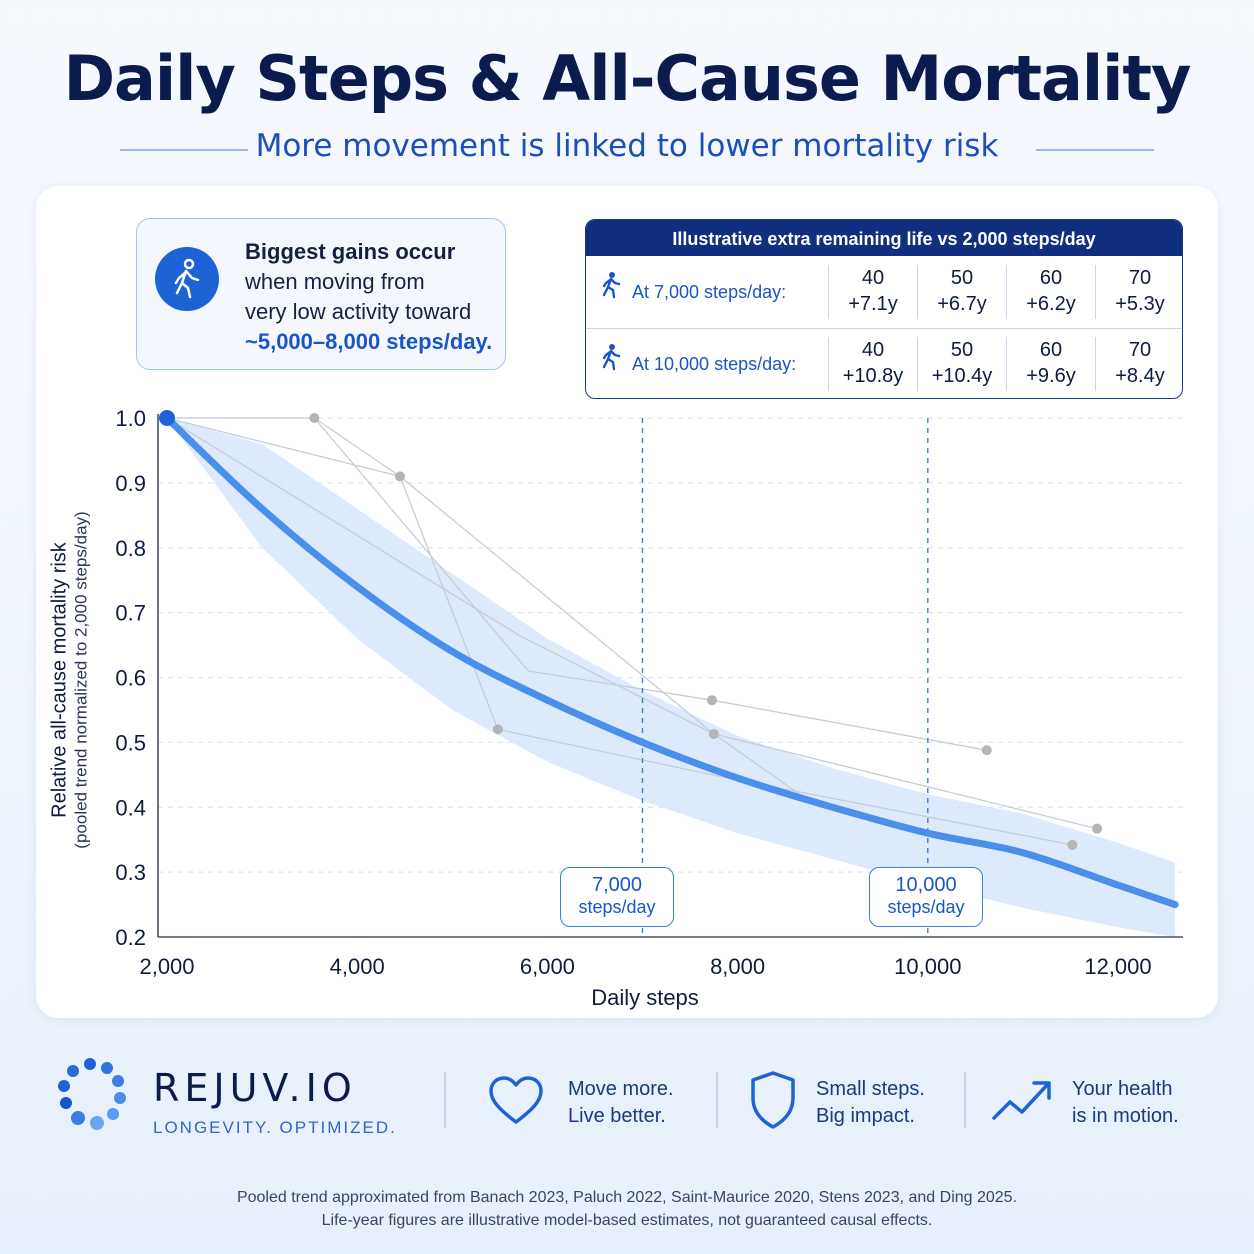 This screenshot has height=1254, width=1254. I want to click on y-tick-label: 0.7, so click(130, 613).